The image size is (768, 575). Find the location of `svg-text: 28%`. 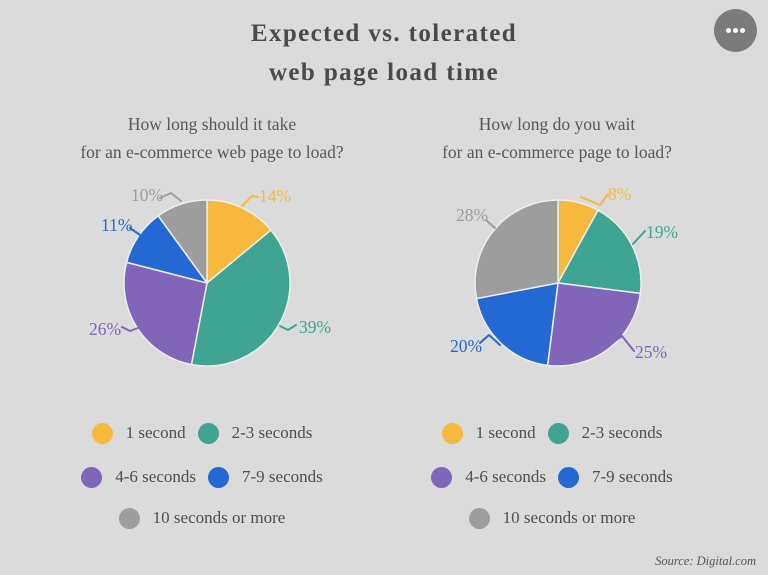

svg-text: 28% is located at coordinates (472, 215).